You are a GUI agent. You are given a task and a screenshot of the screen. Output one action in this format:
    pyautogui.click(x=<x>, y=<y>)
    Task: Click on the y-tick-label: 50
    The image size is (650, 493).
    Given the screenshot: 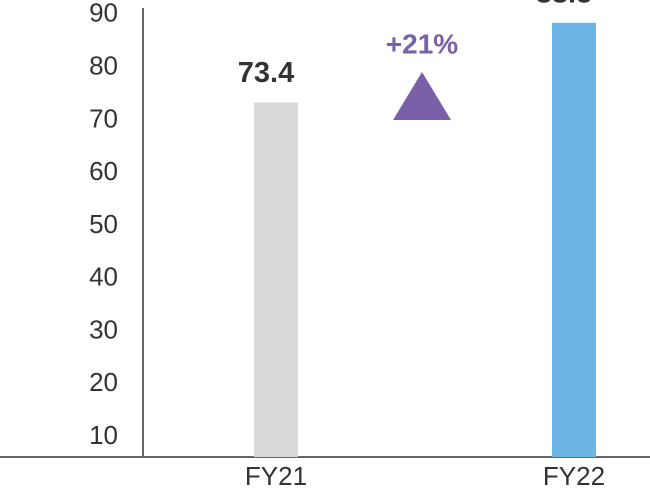 What is the action you would take?
    pyautogui.click(x=103, y=224)
    